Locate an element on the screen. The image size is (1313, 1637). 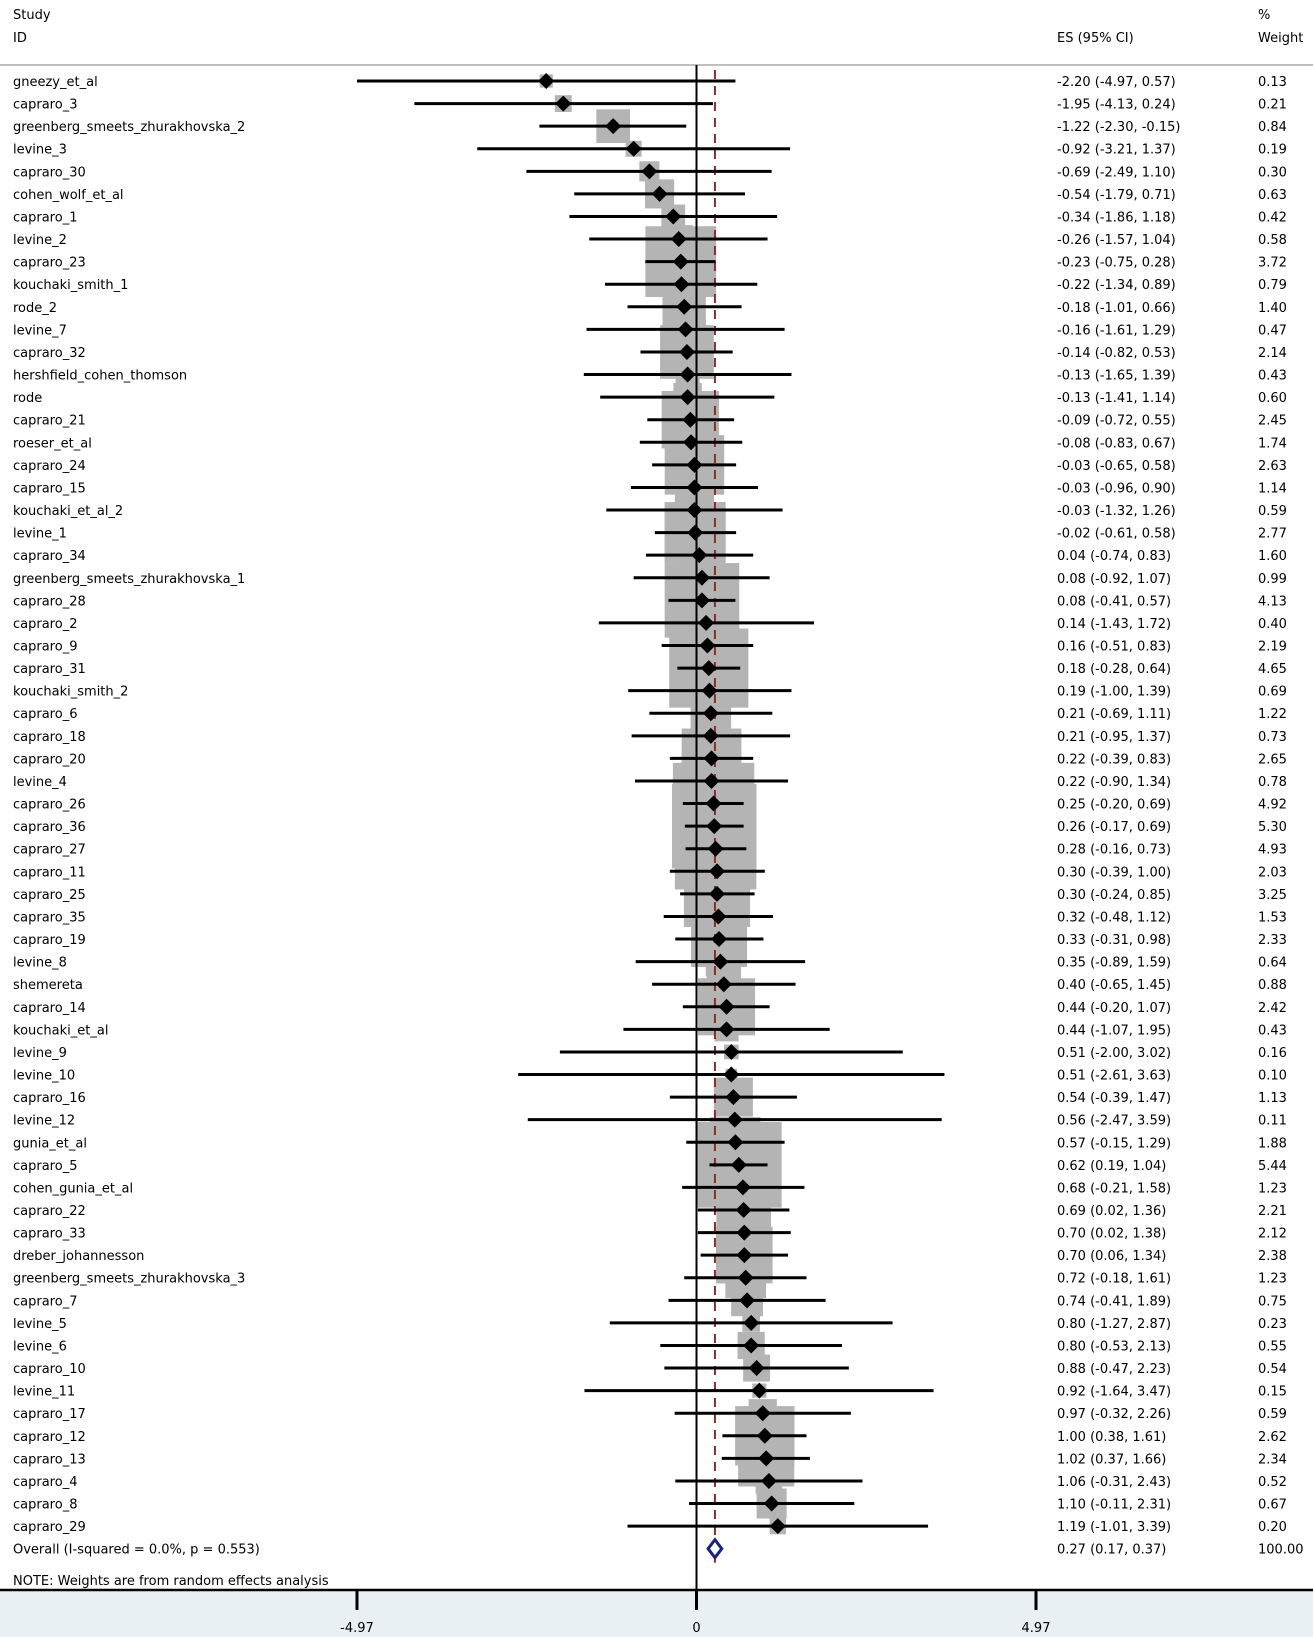
study-label: capraro_27 is located at coordinates (49, 850).